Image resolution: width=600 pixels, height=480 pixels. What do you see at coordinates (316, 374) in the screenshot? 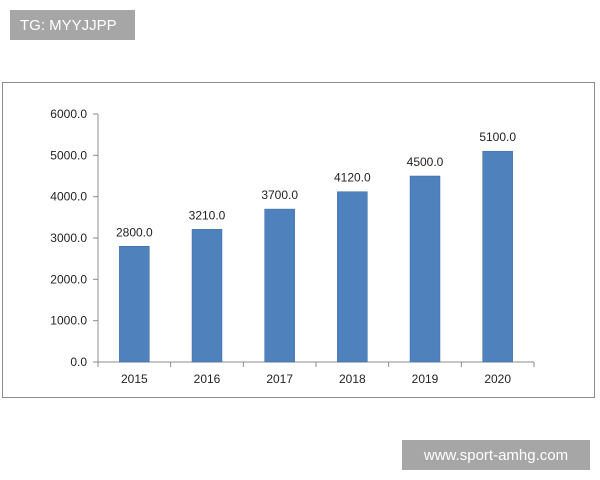
I see `x-axis-ticks: 2015 2016 2017 2018 2019 2020` at bounding box center [316, 374].